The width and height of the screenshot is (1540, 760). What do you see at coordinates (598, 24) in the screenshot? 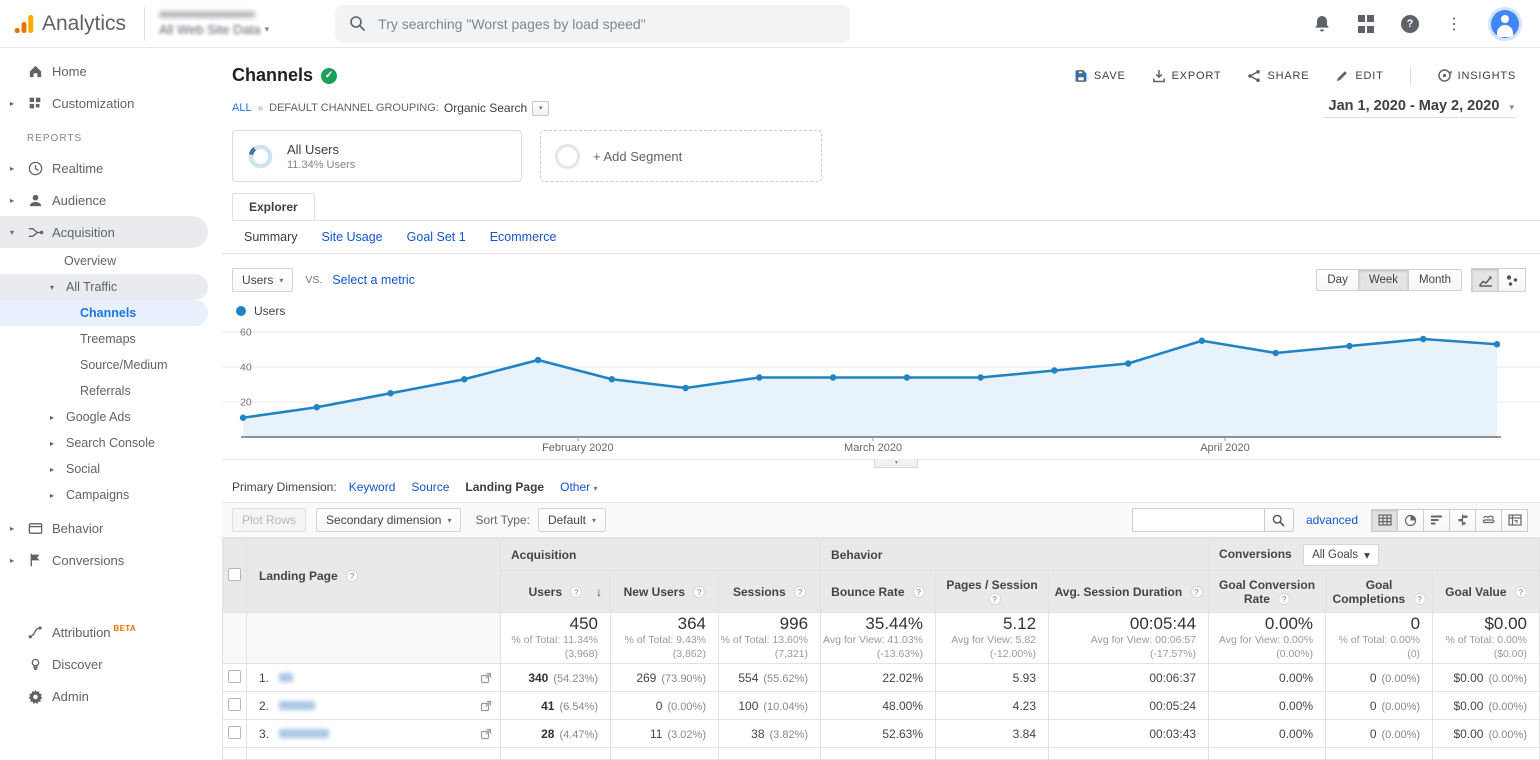
I see `search-input` at bounding box center [598, 24].